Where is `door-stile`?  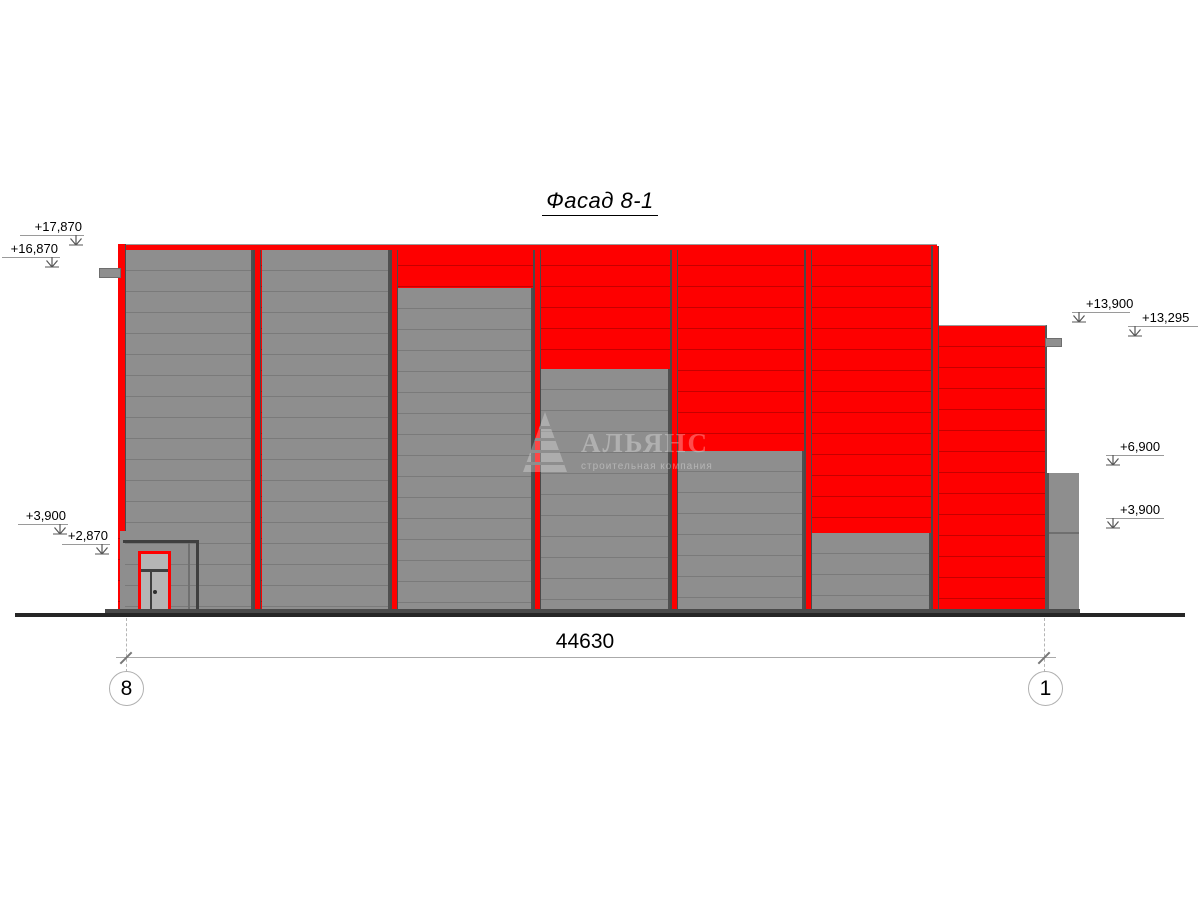 door-stile is located at coordinates (151, 589).